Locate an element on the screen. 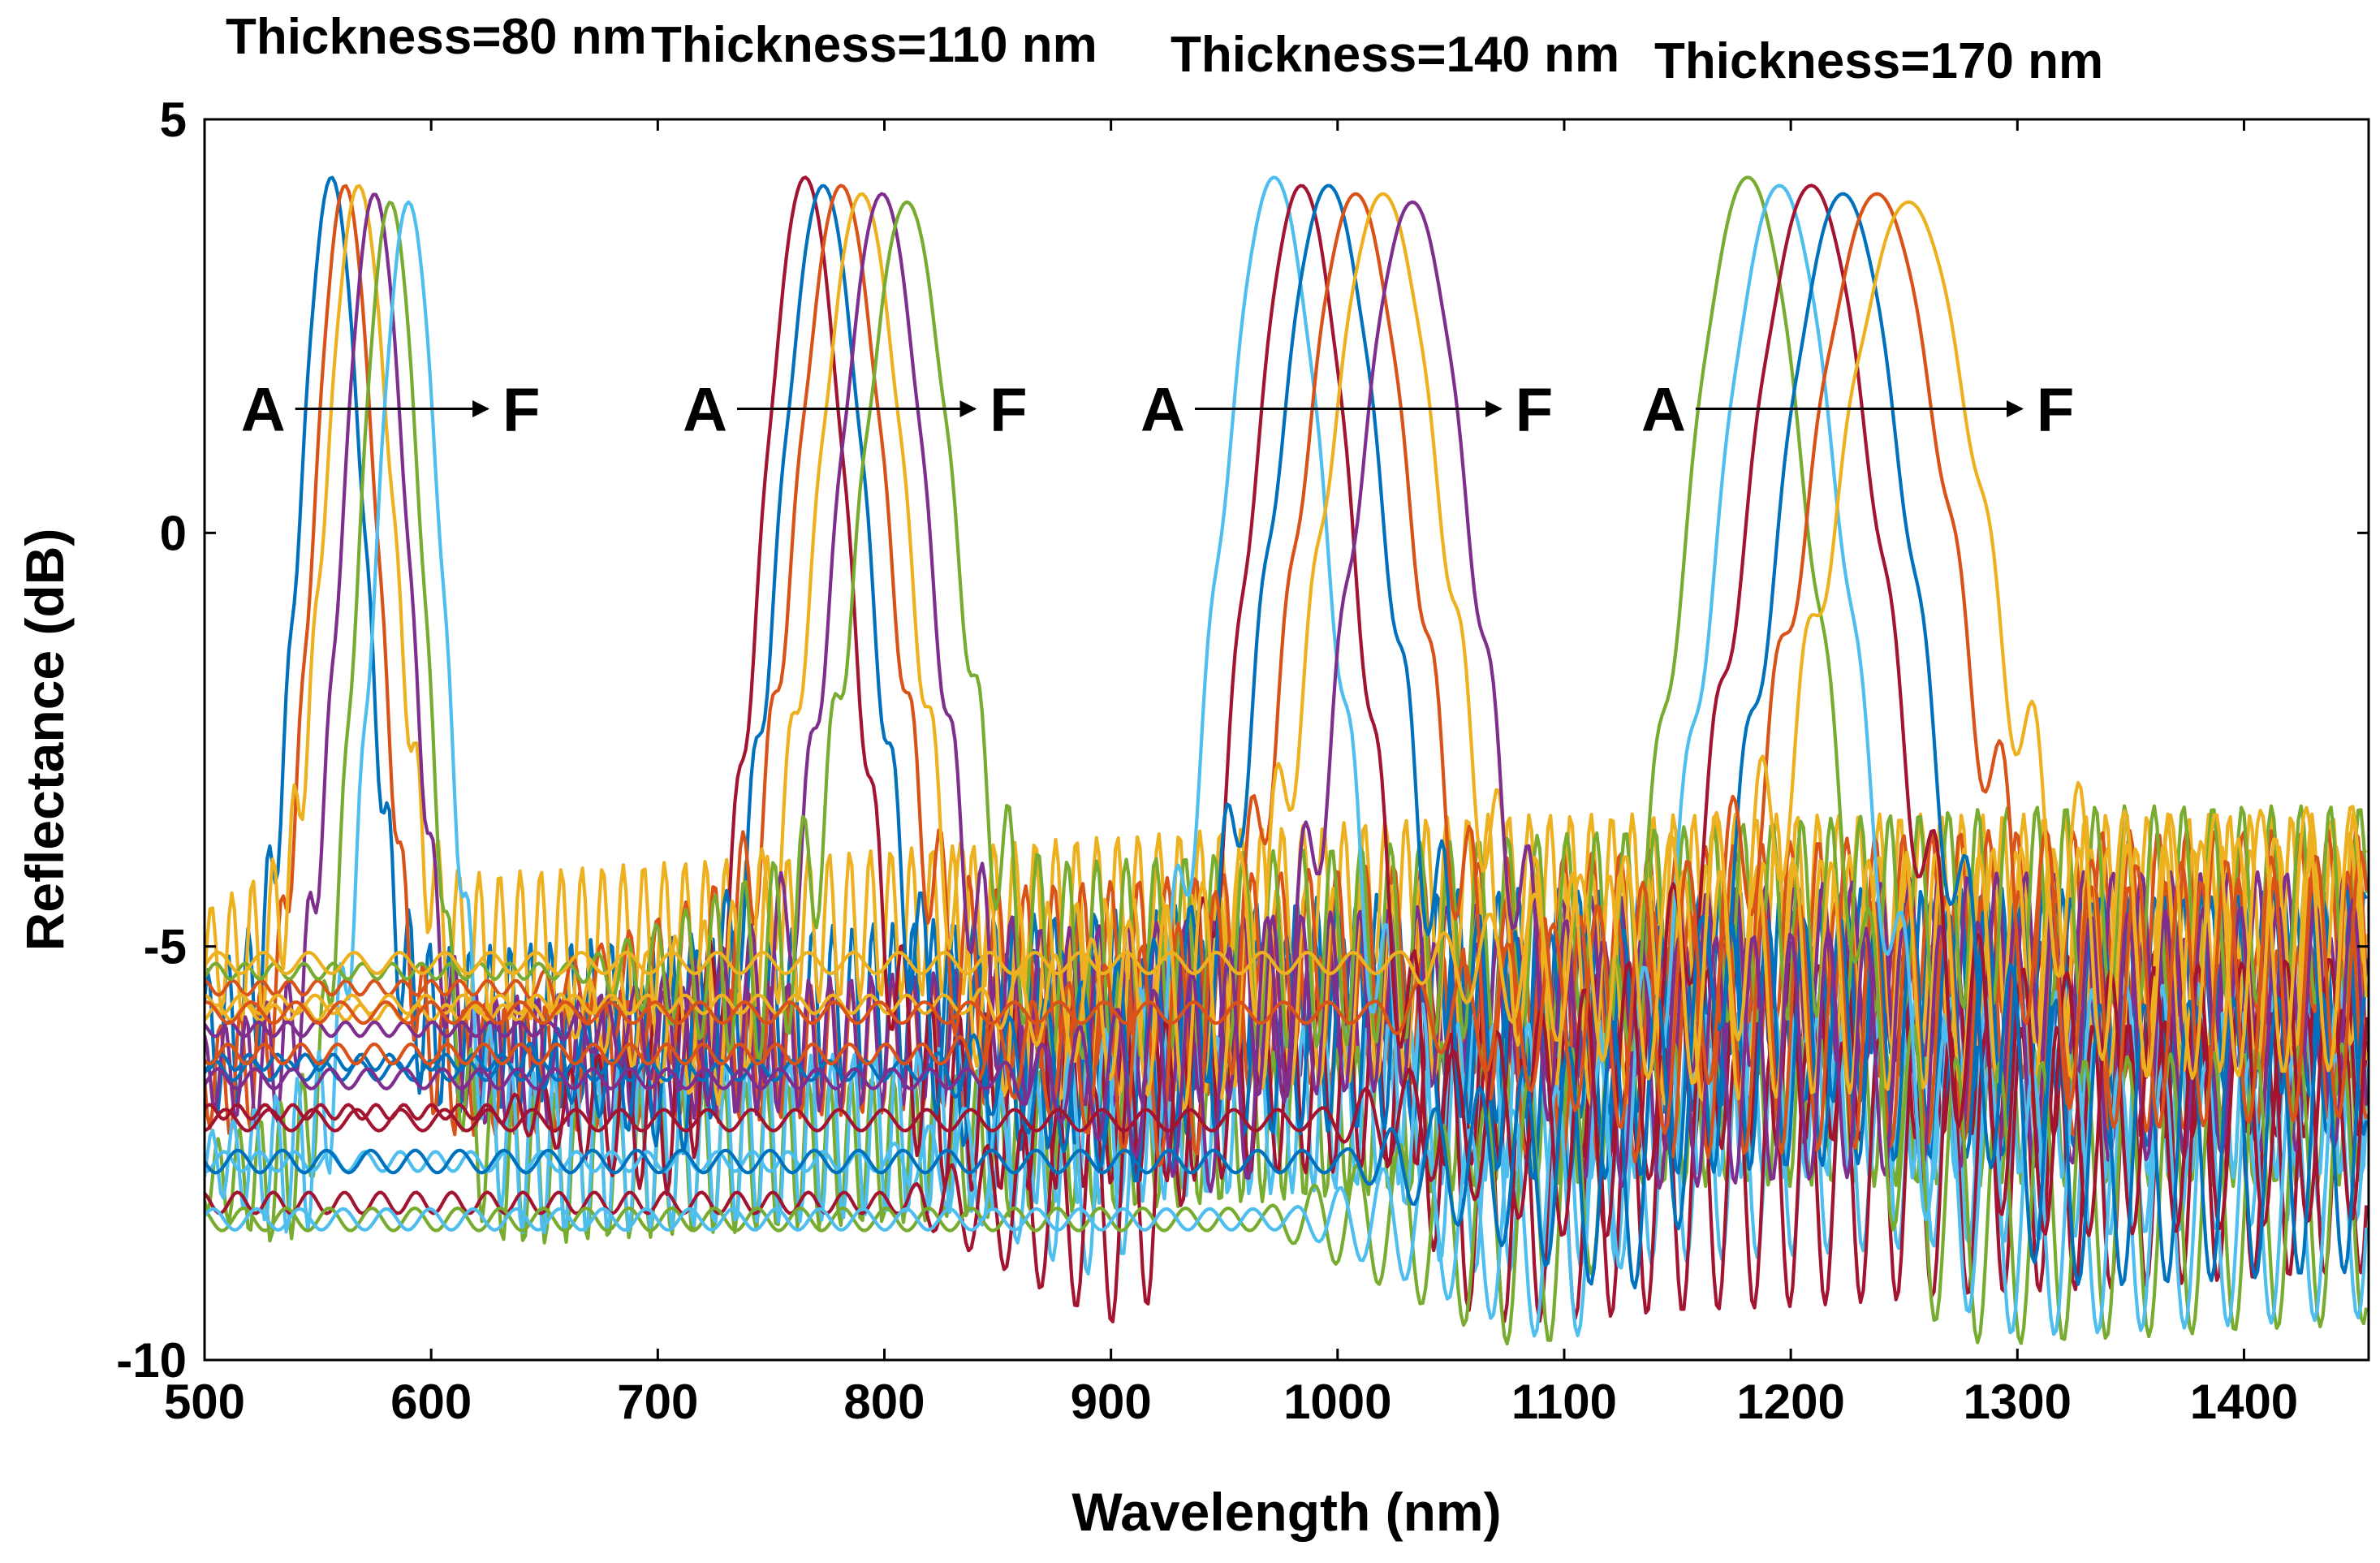  y-tick-label: 5 is located at coordinates (174, 120).